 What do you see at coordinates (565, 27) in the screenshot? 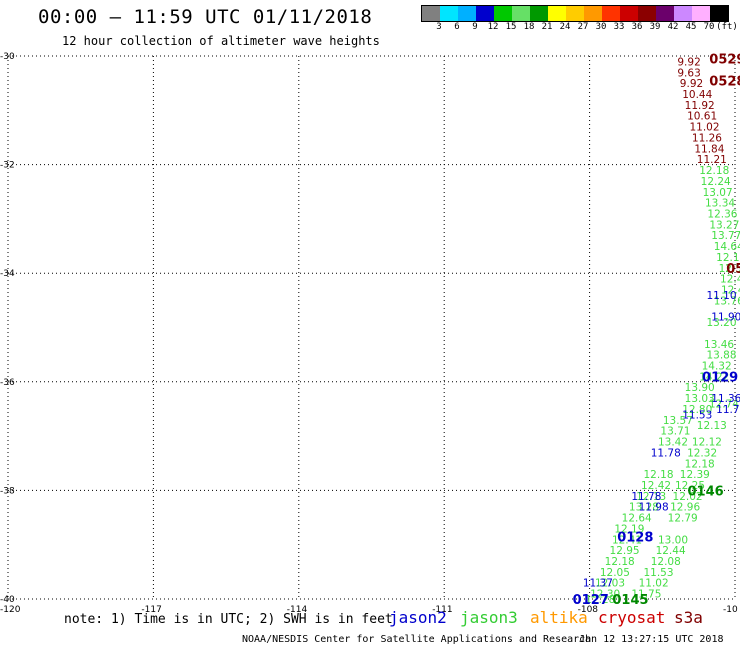
I see `colorbar-label: 24` at bounding box center [565, 27].